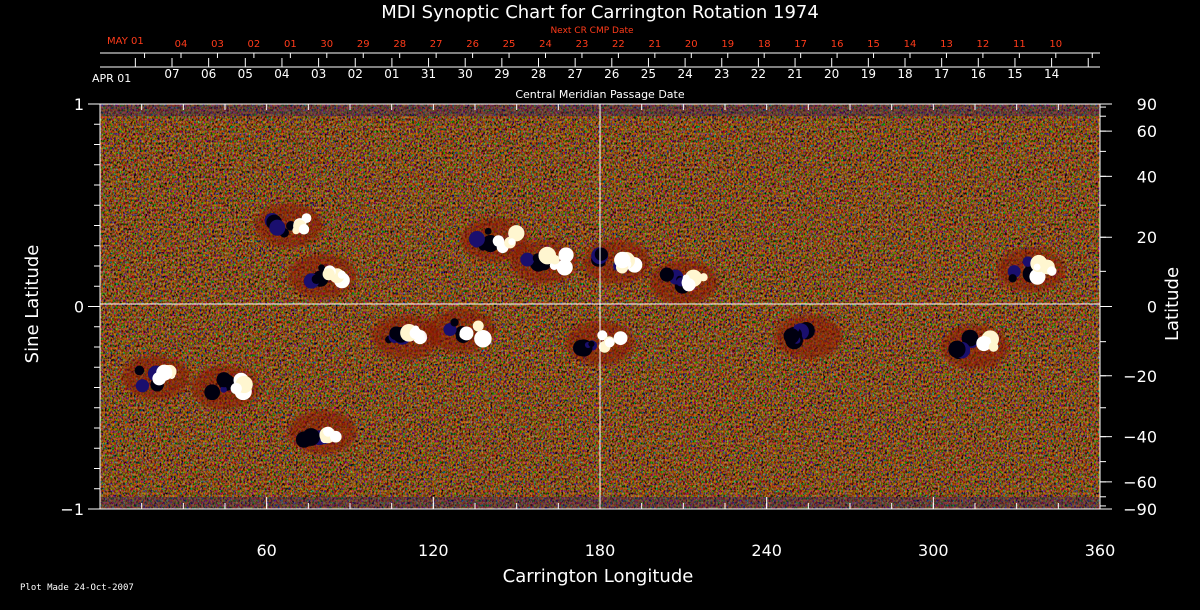 Image resolution: width=1200 pixels, height=610 pixels. What do you see at coordinates (1152, 307) in the screenshot?
I see `y-right-tick-label: 0` at bounding box center [1152, 307].